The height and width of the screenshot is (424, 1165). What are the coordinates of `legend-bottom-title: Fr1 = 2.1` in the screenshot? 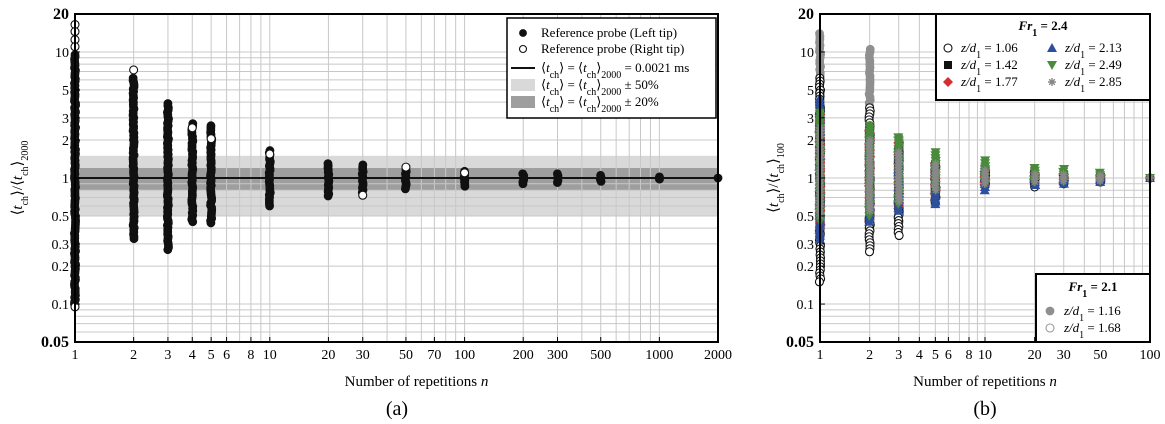 It's located at (1093, 289).